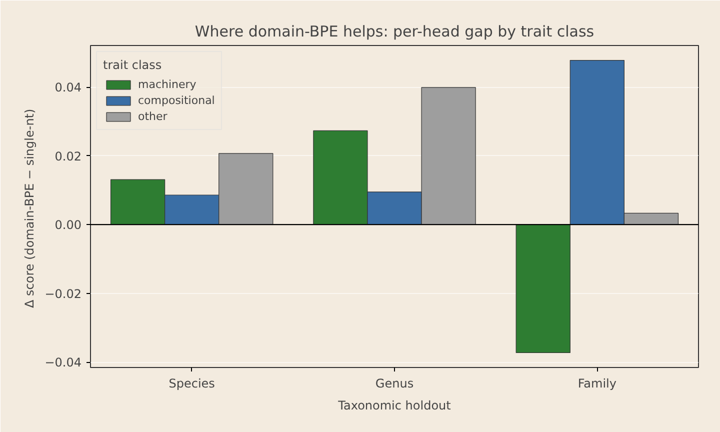 The image size is (720, 432). What do you see at coordinates (29, 208) in the screenshot?
I see `y-axis-title: Δ score (domain-BPE − single-nt)` at bounding box center [29, 208].